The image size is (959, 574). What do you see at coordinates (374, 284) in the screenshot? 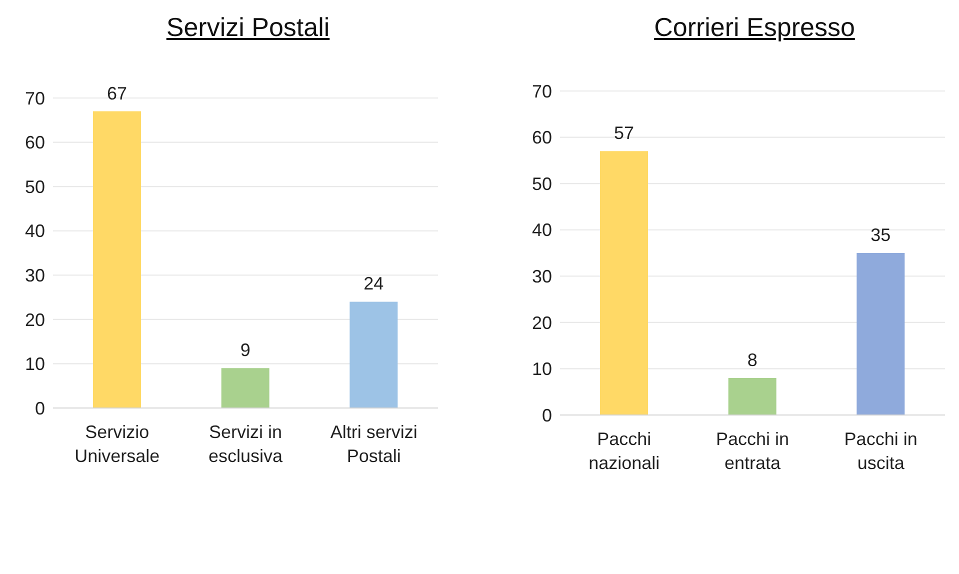
I see `data-label: 24` at bounding box center [374, 284].